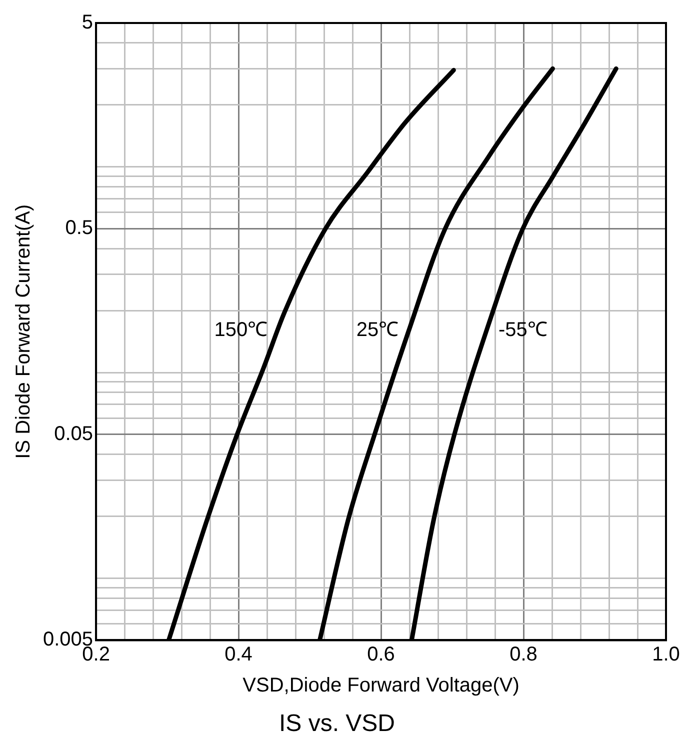 The height and width of the screenshot is (747, 692). I want to click on x-tick-label: 1.0, so click(666, 655).